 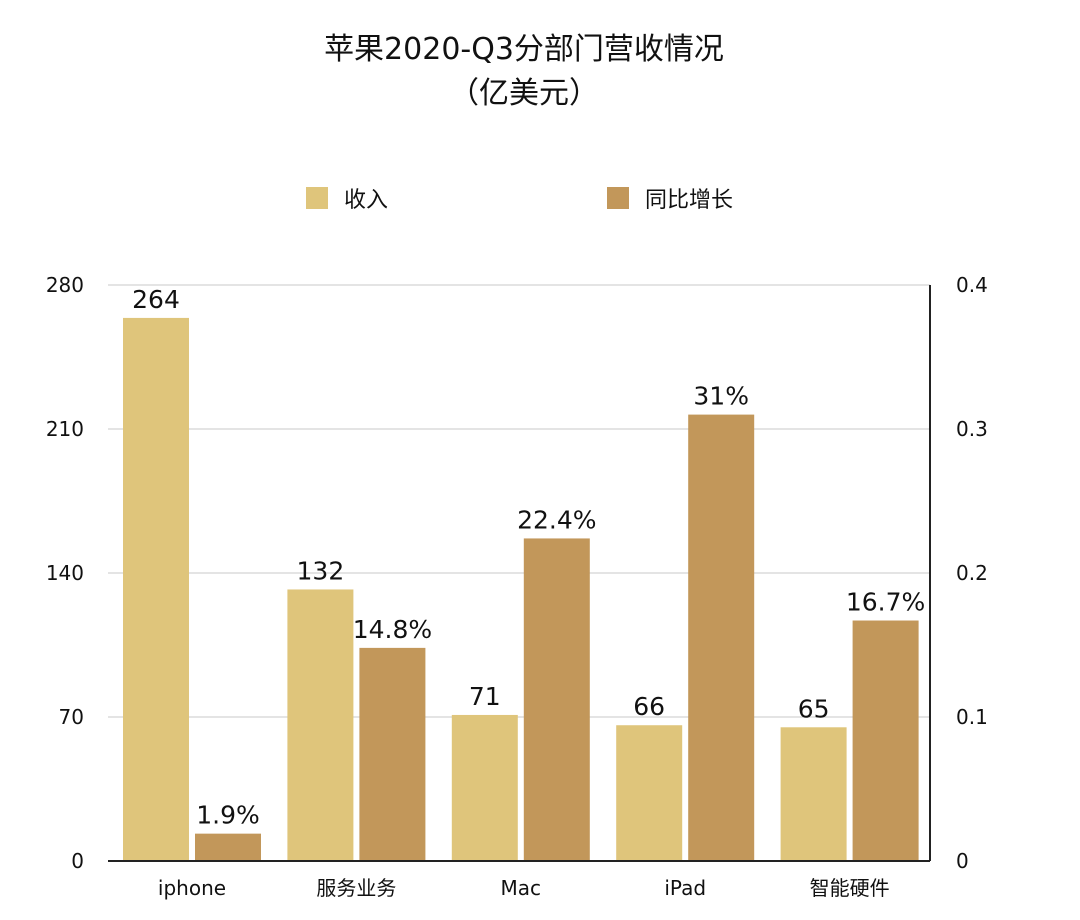 I want to click on legend-swatch-yoy-growth, so click(x=618, y=198).